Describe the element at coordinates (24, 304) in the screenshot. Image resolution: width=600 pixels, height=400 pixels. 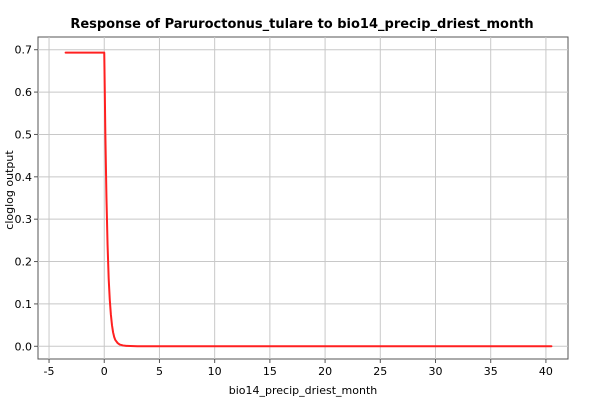
I see `y-tick-label: 0.1` at that location.